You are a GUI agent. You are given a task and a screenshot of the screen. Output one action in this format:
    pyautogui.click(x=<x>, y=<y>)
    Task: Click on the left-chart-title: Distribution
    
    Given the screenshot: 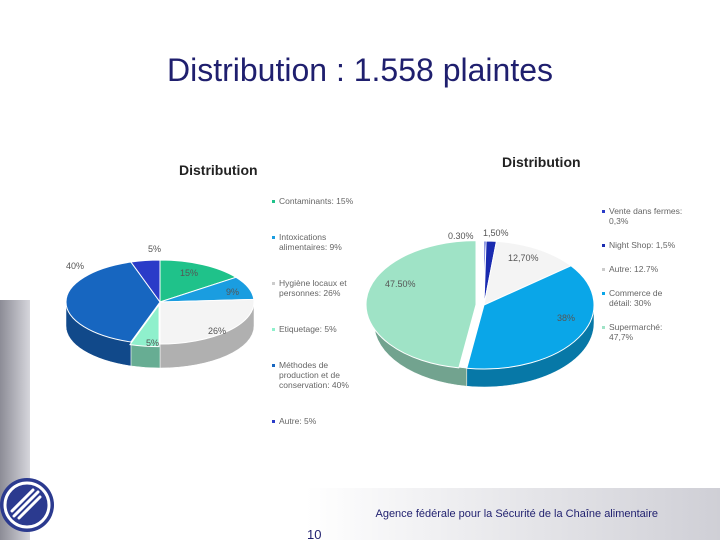 What is the action you would take?
    pyautogui.click(x=218, y=170)
    